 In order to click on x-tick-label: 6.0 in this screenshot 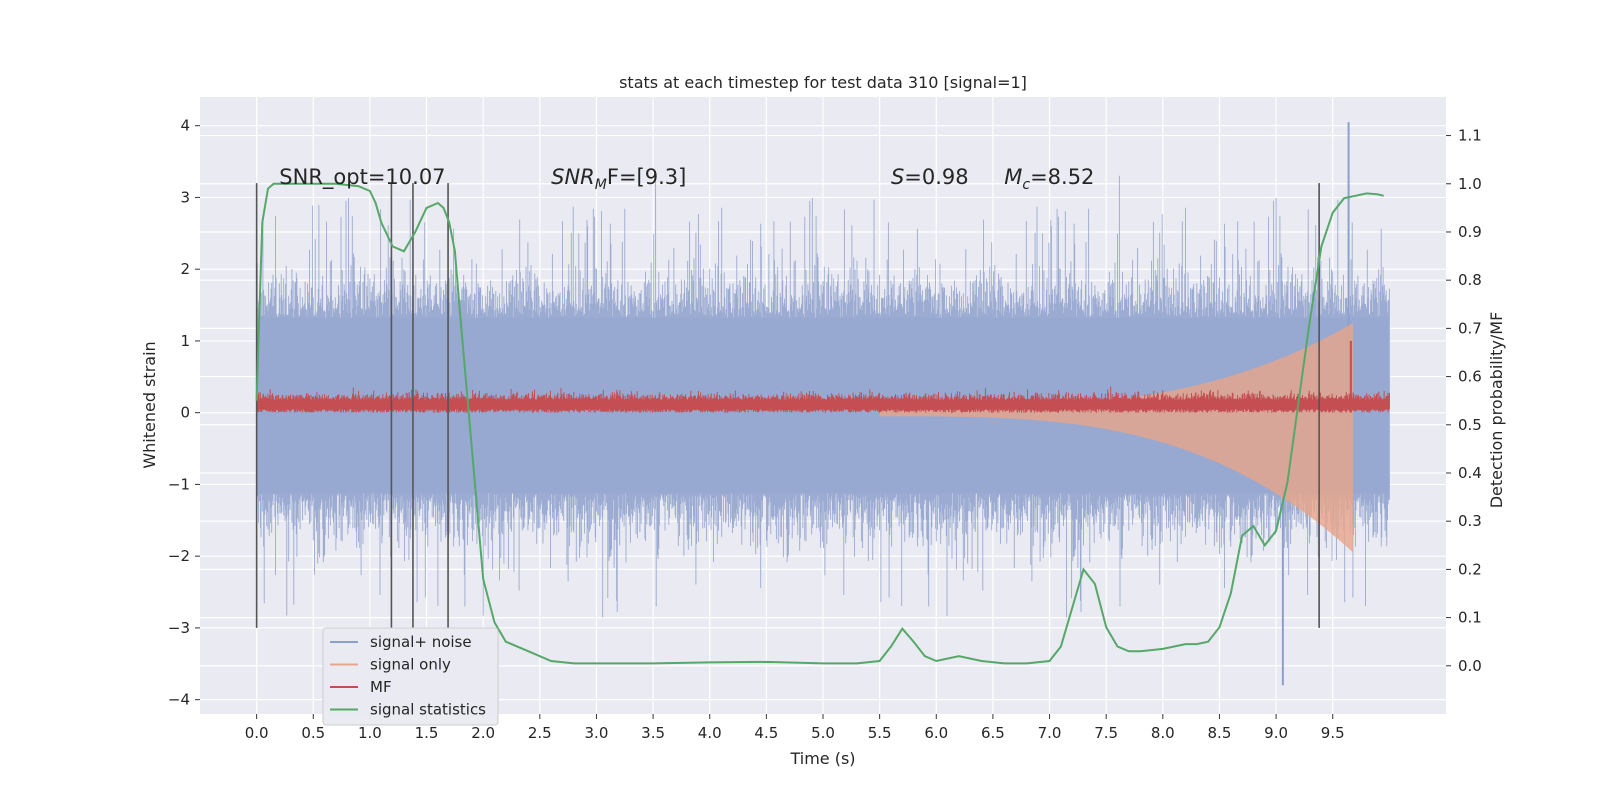, I will do `click(936, 733)`.